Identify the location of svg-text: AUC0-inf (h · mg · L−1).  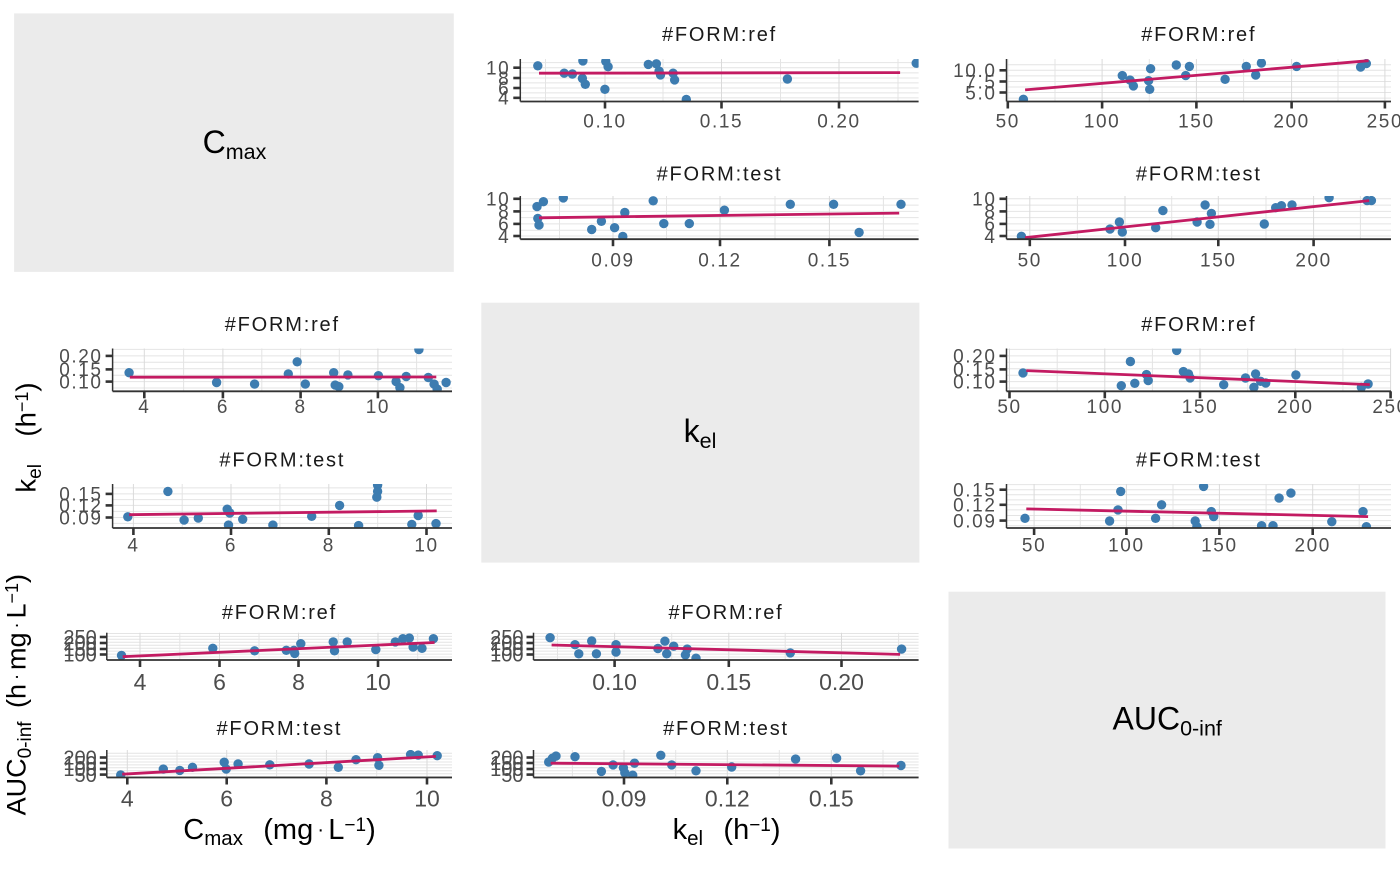
(19, 694).